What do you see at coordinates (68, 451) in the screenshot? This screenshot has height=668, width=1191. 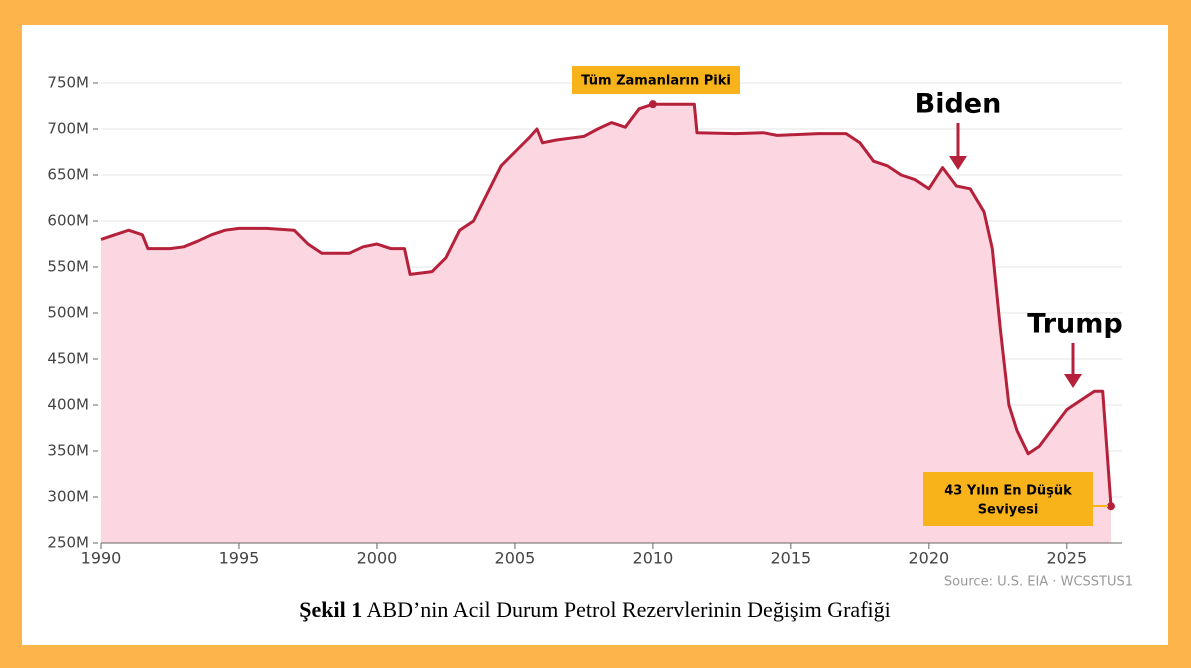 I see `y-tick-label: 350M` at bounding box center [68, 451].